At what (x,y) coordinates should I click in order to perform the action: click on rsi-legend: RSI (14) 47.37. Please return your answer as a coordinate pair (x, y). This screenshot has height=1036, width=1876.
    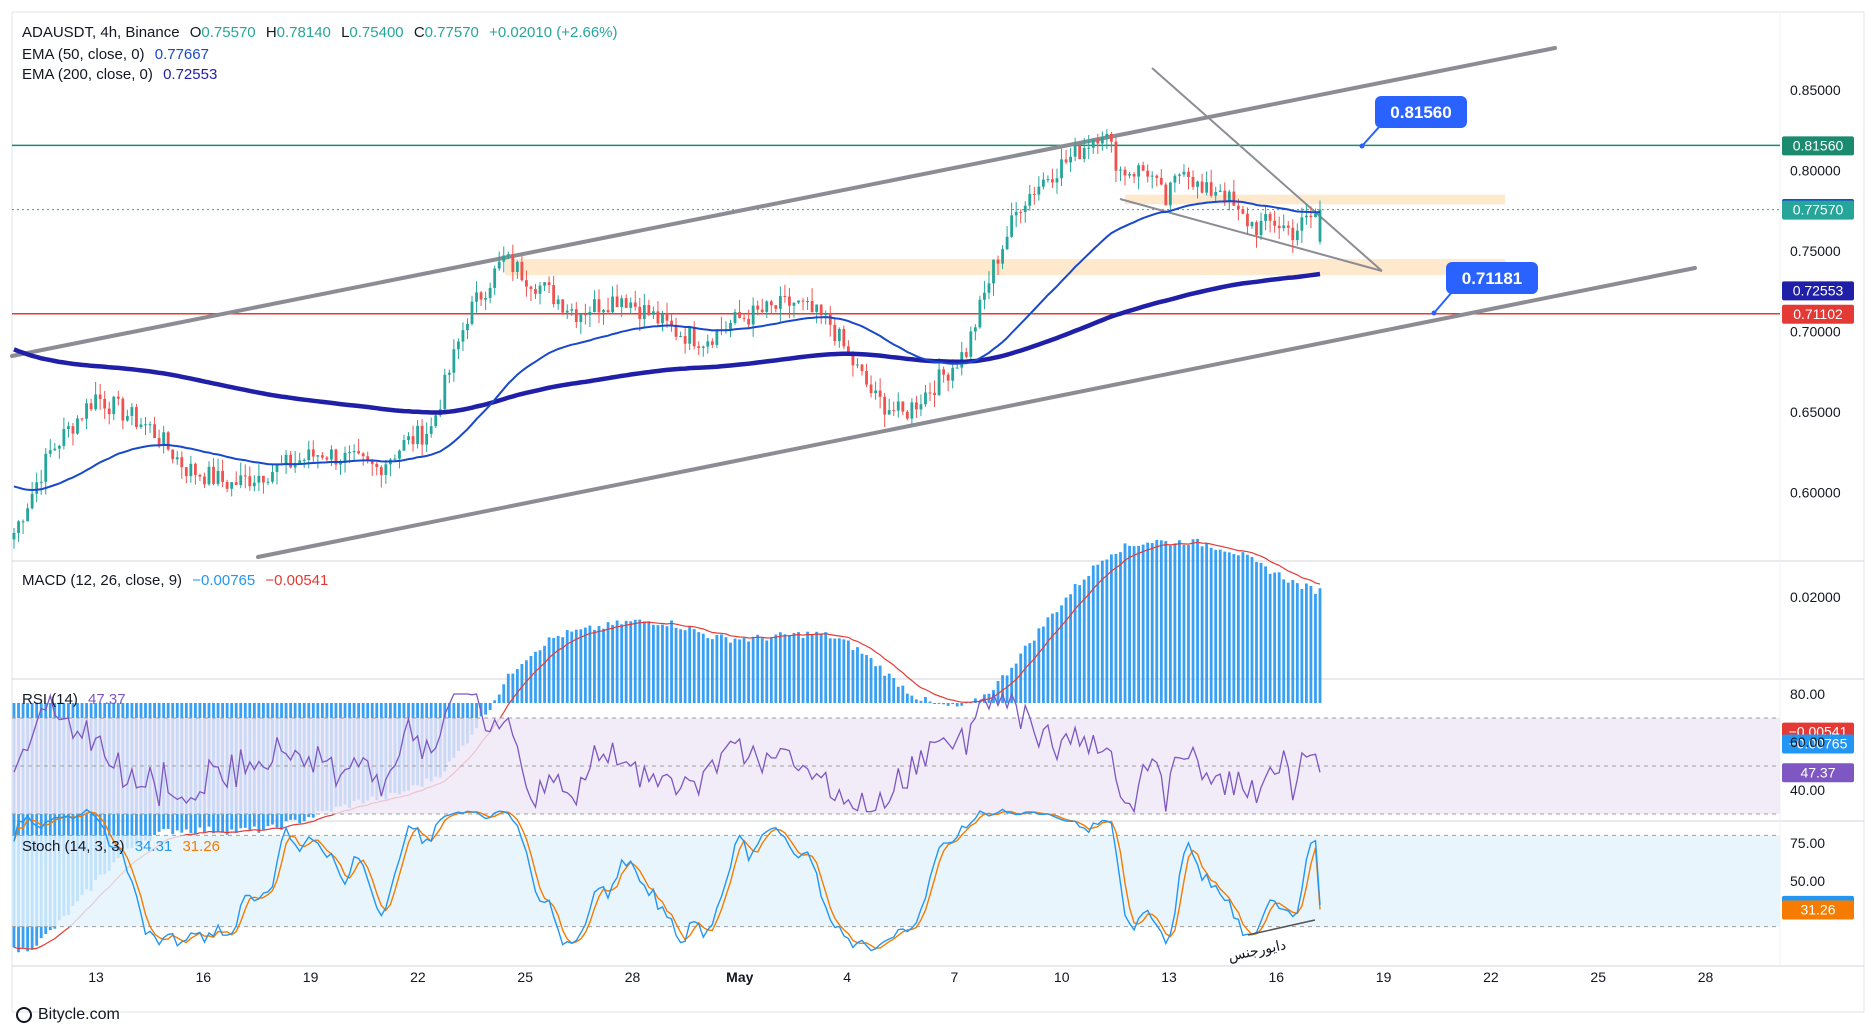
    Looking at the image, I should click on (77, 699).